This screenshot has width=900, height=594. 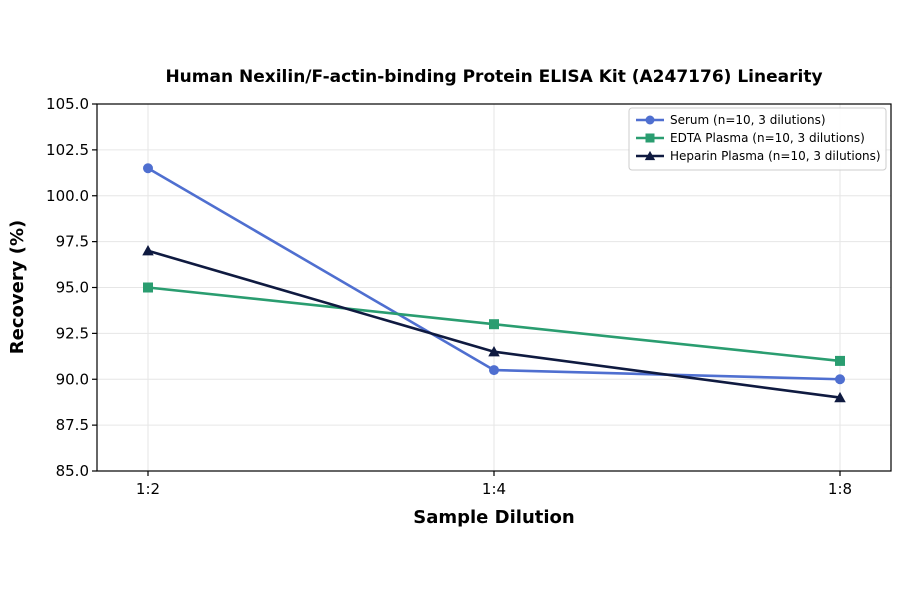 I want to click on y-tick-label: 85.0, so click(x=72, y=471).